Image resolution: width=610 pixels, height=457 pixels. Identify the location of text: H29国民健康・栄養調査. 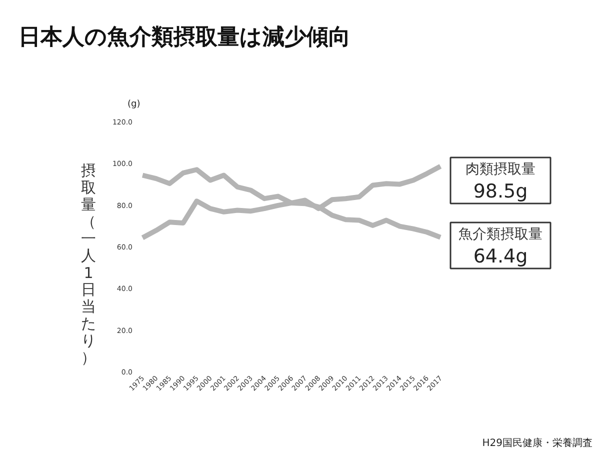
(537, 443).